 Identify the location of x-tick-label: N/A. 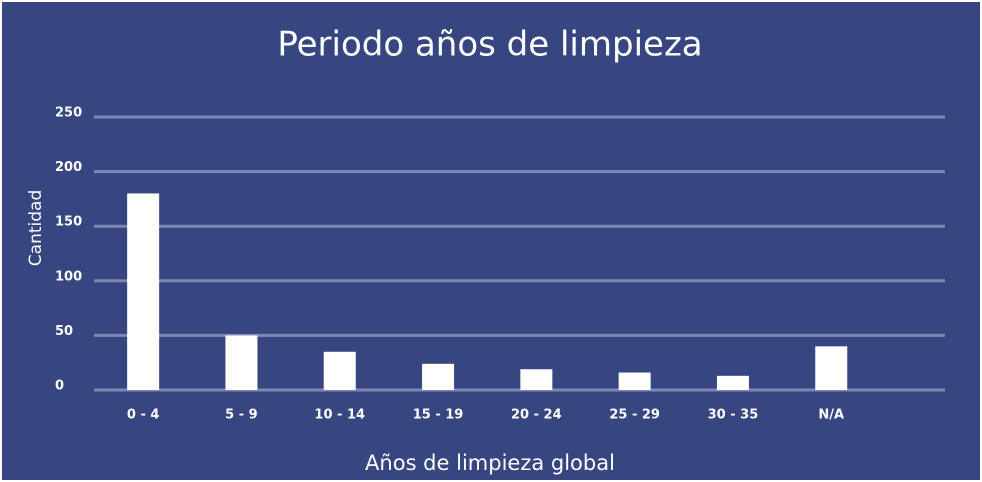
(831, 415).